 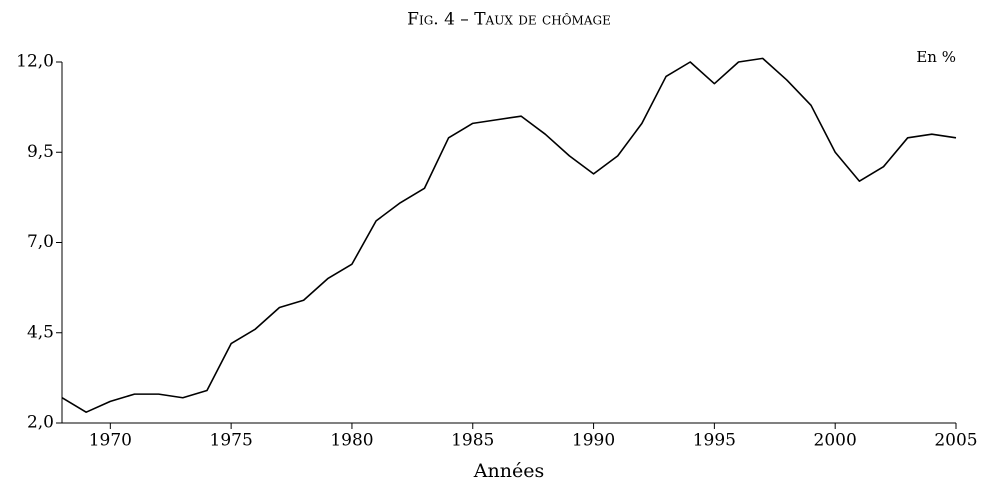 What do you see at coordinates (714, 441) in the screenshot?
I see `x-tick-label: 1995` at bounding box center [714, 441].